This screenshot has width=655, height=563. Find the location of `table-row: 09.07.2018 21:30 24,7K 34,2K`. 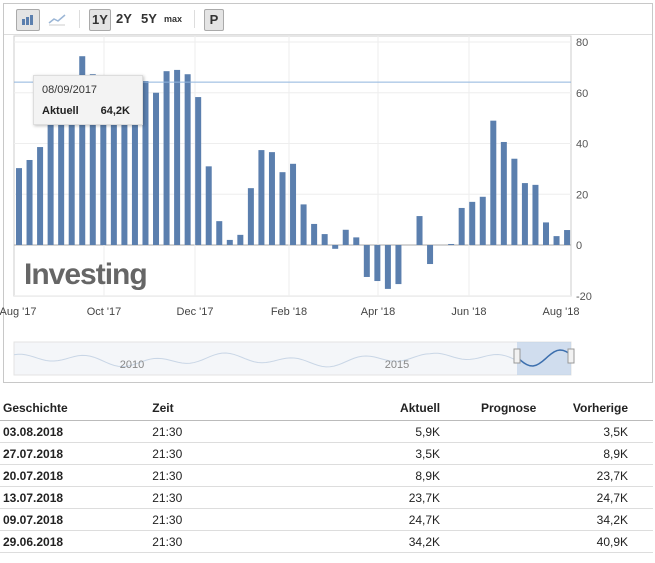

table-row: 09.07.2018 21:30 24,7K 34,2K is located at coordinates (326, 519).